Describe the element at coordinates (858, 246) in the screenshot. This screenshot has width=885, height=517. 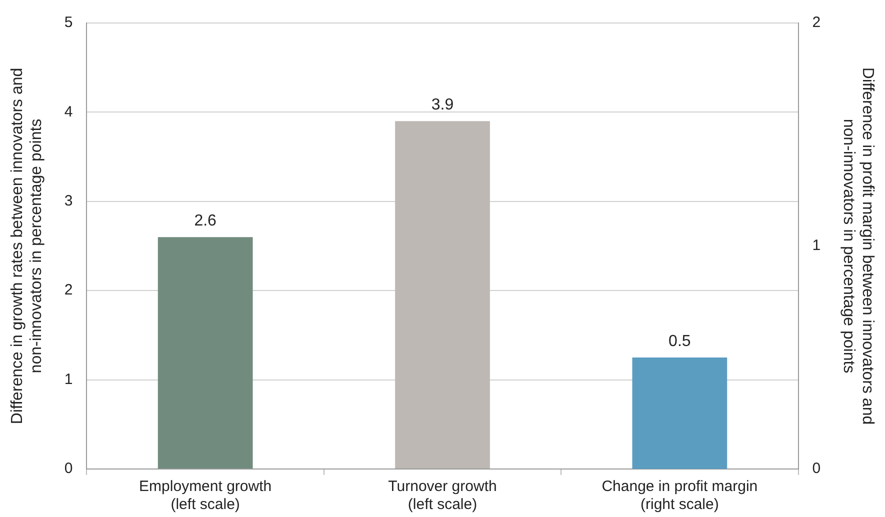
I see `y2-axis-title: Difference in profit margin between innovators and non-innovators in percentage points` at that location.